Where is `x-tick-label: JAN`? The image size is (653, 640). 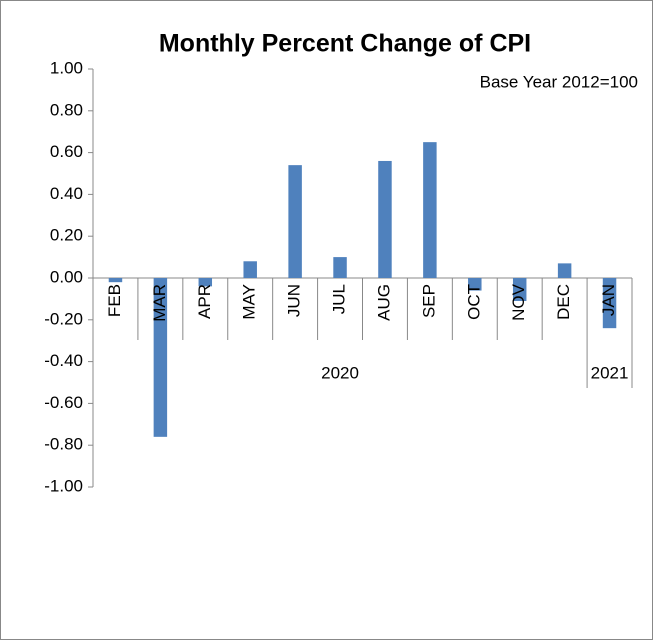
x-tick-label: JAN is located at coordinates (608, 300).